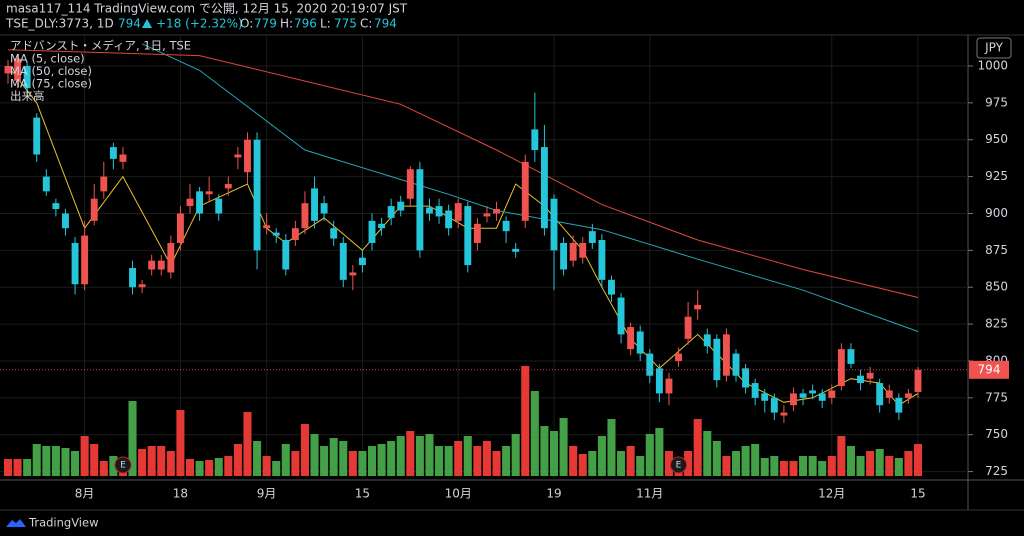 The image size is (1024, 536). I want to click on legend-entry: MA (75, close), so click(51, 84).